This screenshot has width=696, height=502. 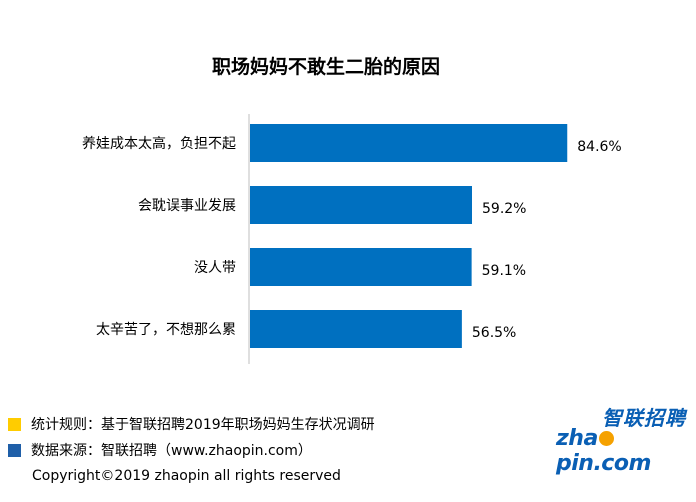 I want to click on note-data-source: 数据来源：智联招聘（www.zhaopin.com）, so click(x=160, y=450).